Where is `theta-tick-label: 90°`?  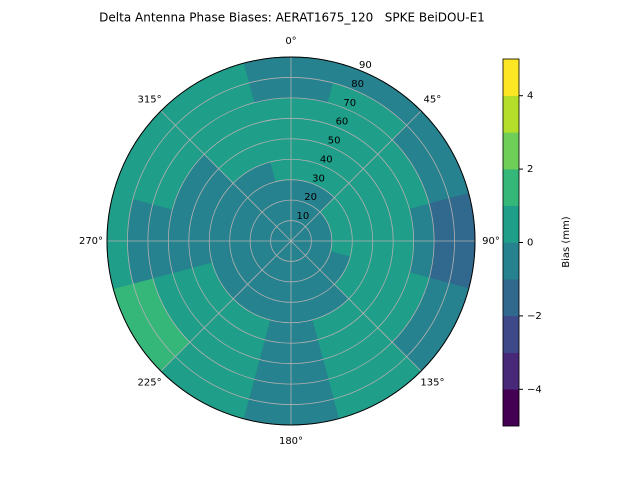
theta-tick-label: 90° is located at coordinates (491, 241).